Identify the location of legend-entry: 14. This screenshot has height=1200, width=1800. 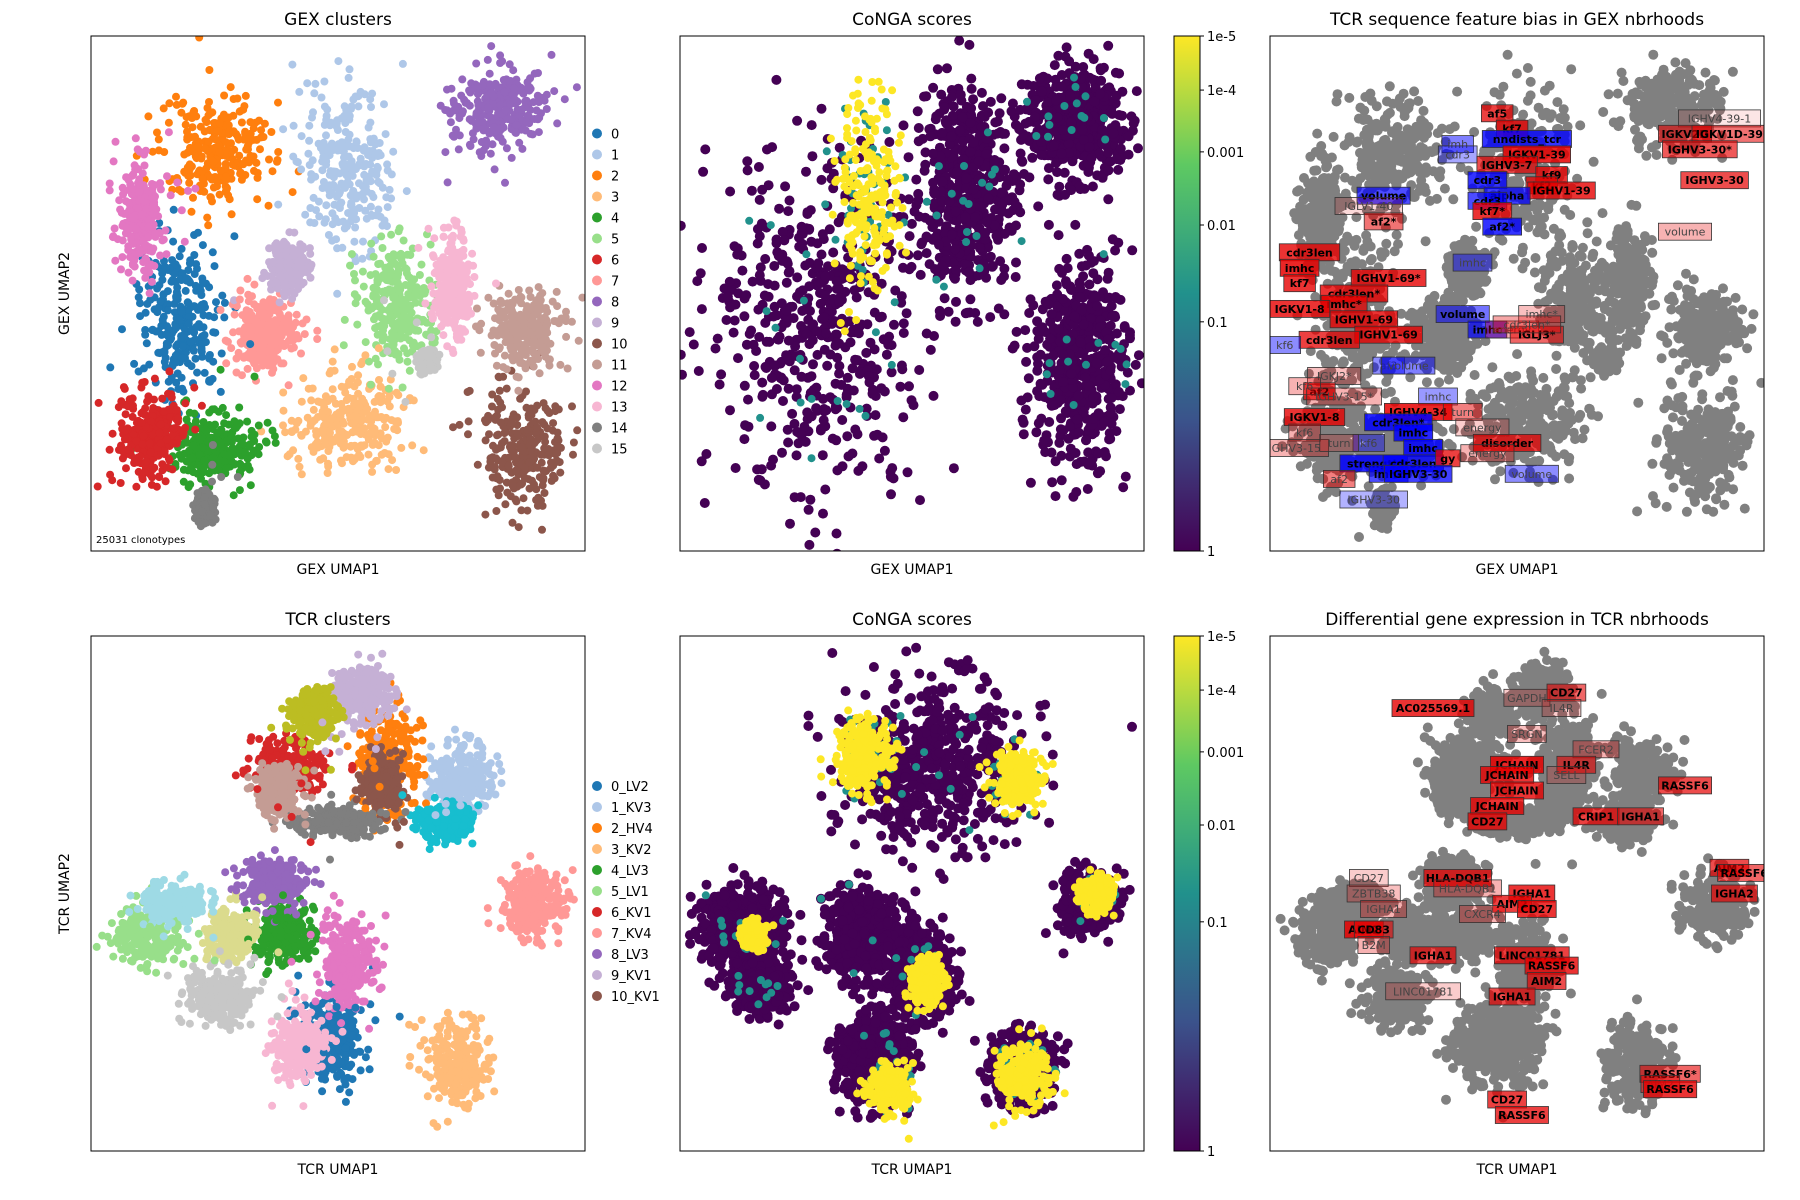
(619, 429).